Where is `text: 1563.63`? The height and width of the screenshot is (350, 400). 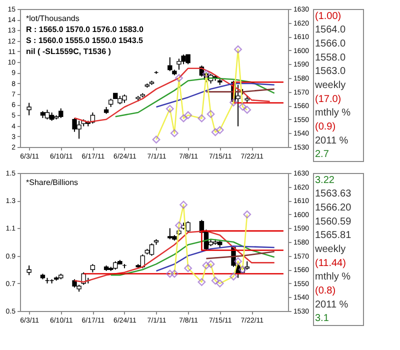
text: 1563.63 is located at coordinates (333, 194).